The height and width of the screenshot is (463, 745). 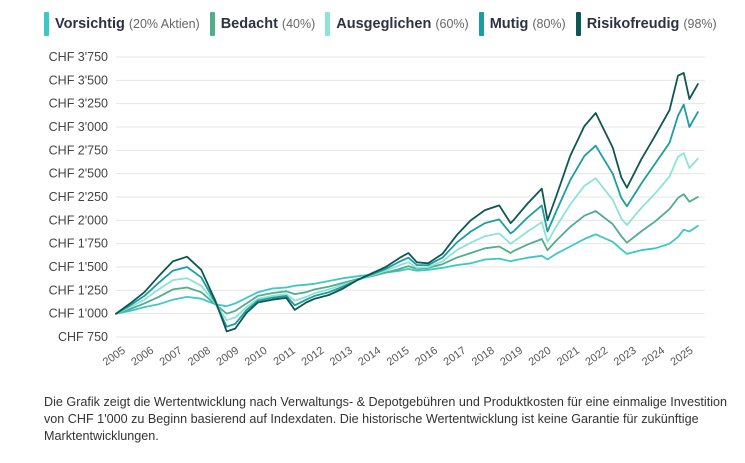 What do you see at coordinates (298, 24) in the screenshot?
I see `legend-note: (40%)` at bounding box center [298, 24].